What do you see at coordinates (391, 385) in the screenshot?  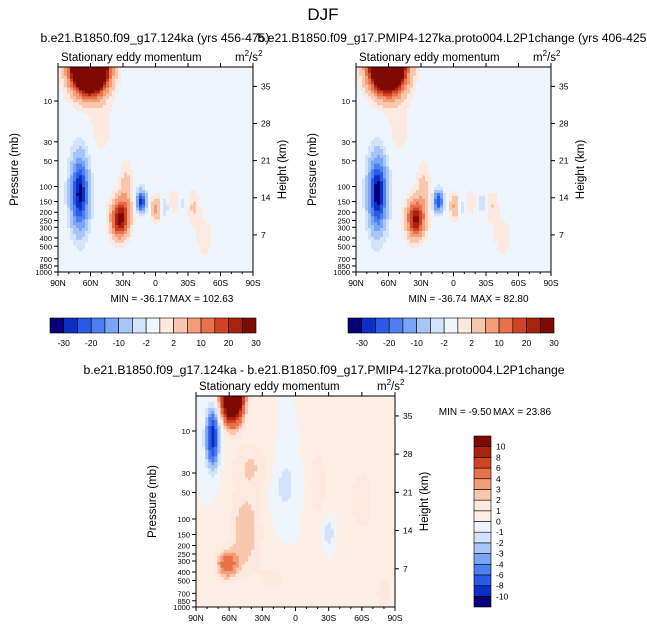 I see `units-label: m2/s2` at bounding box center [391, 385].